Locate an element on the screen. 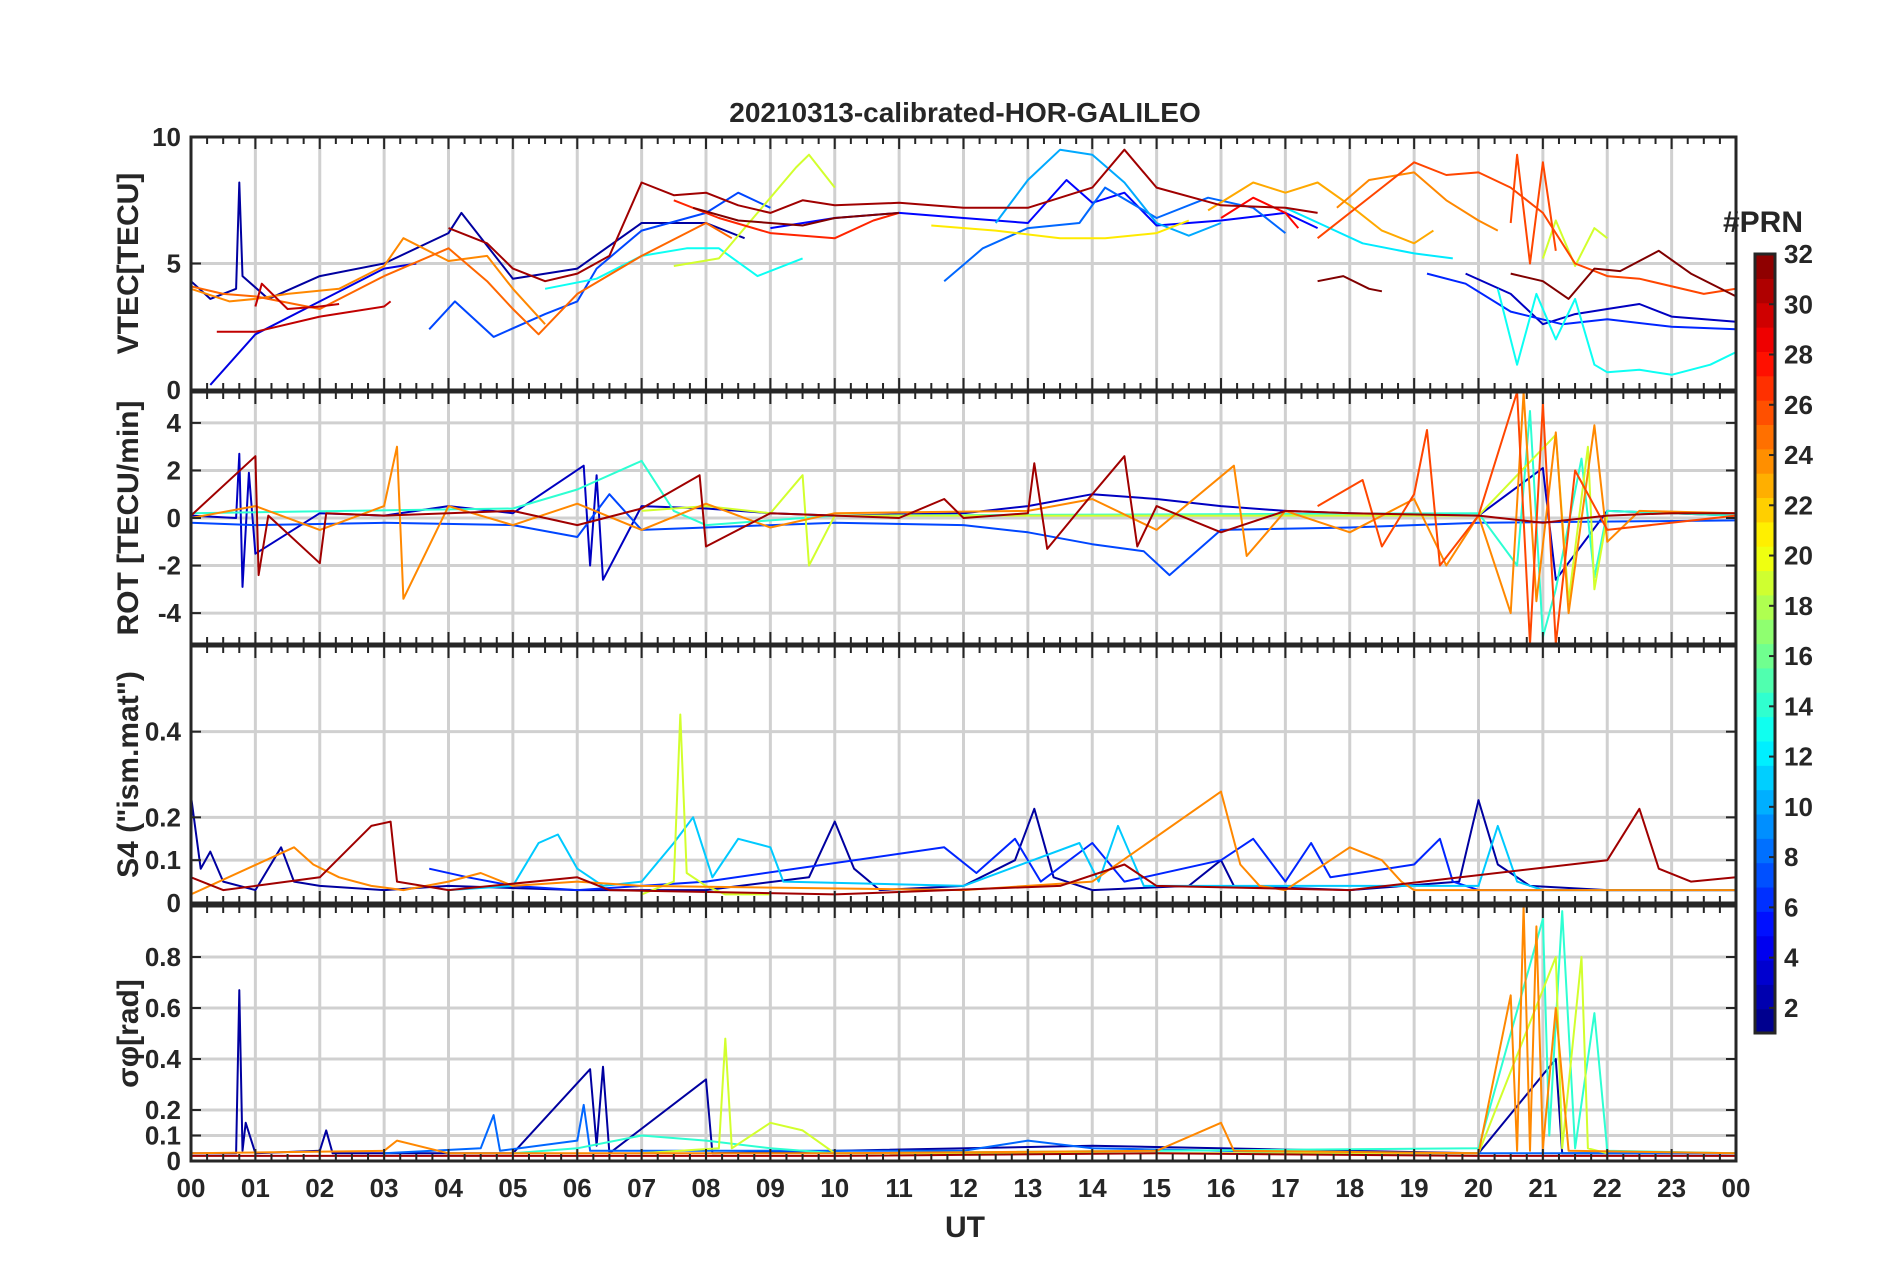 This screenshot has width=1902, height=1272. x-tick-label: 12 is located at coordinates (963, 1188).